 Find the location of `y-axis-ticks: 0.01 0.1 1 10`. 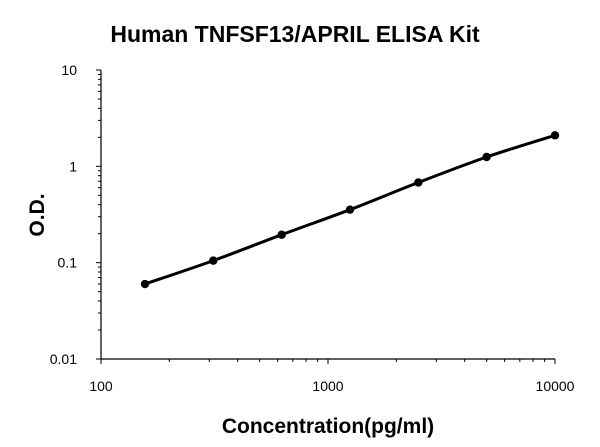

y-axis-ticks: 0.01 0.1 1 10 is located at coordinates (75, 214).